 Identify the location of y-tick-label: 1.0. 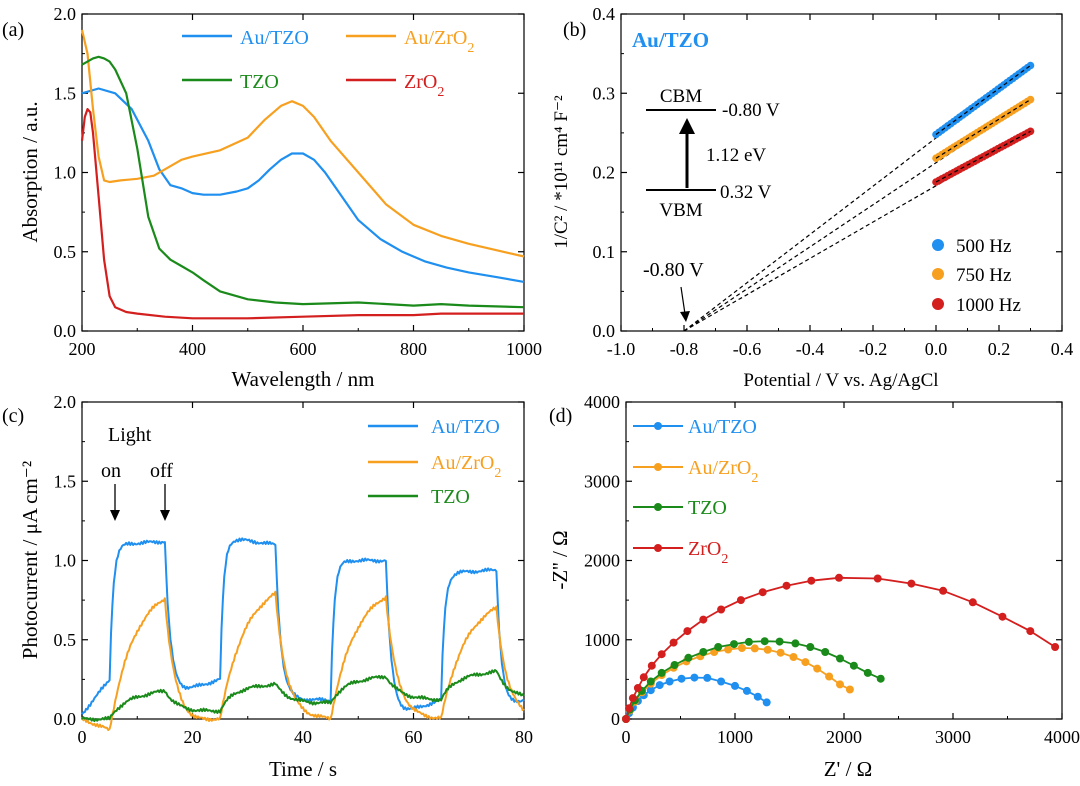
(65, 173).